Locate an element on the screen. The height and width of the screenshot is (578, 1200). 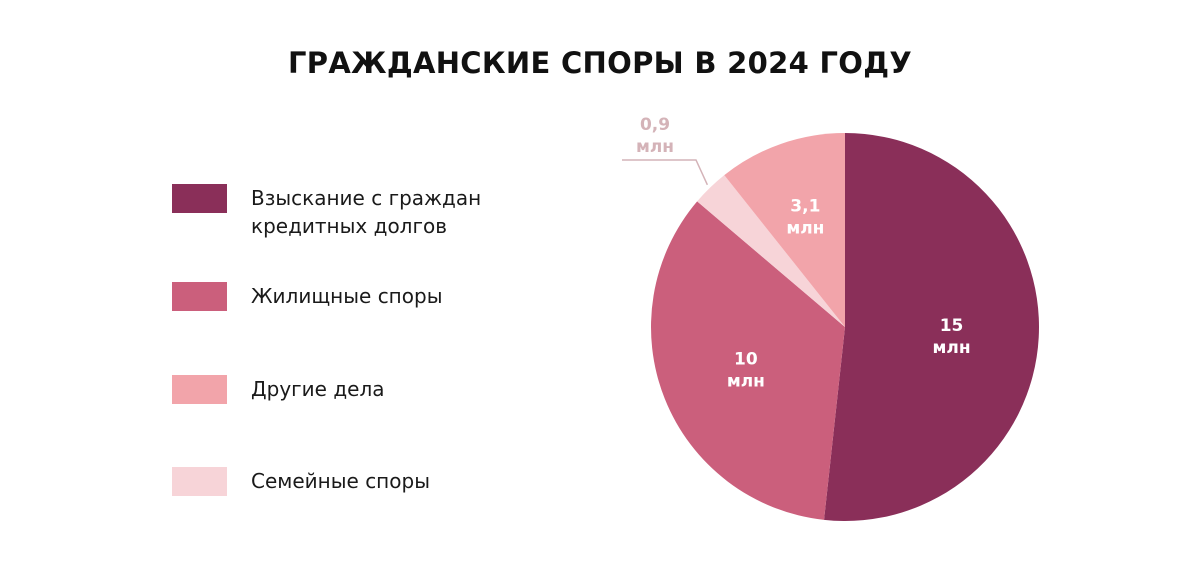
pie-value-label-3: 3,1 is located at coordinates (805, 206).